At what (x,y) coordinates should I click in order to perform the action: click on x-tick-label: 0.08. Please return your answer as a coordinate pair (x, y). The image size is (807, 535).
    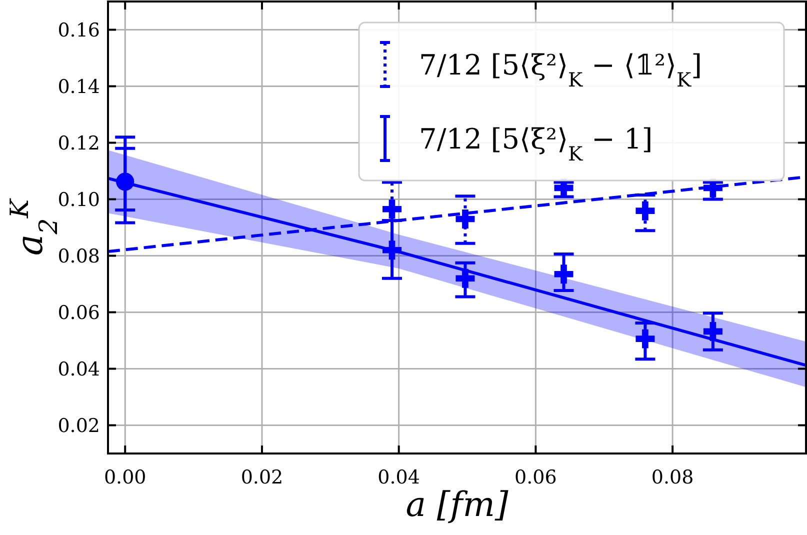
    Looking at the image, I should click on (672, 477).